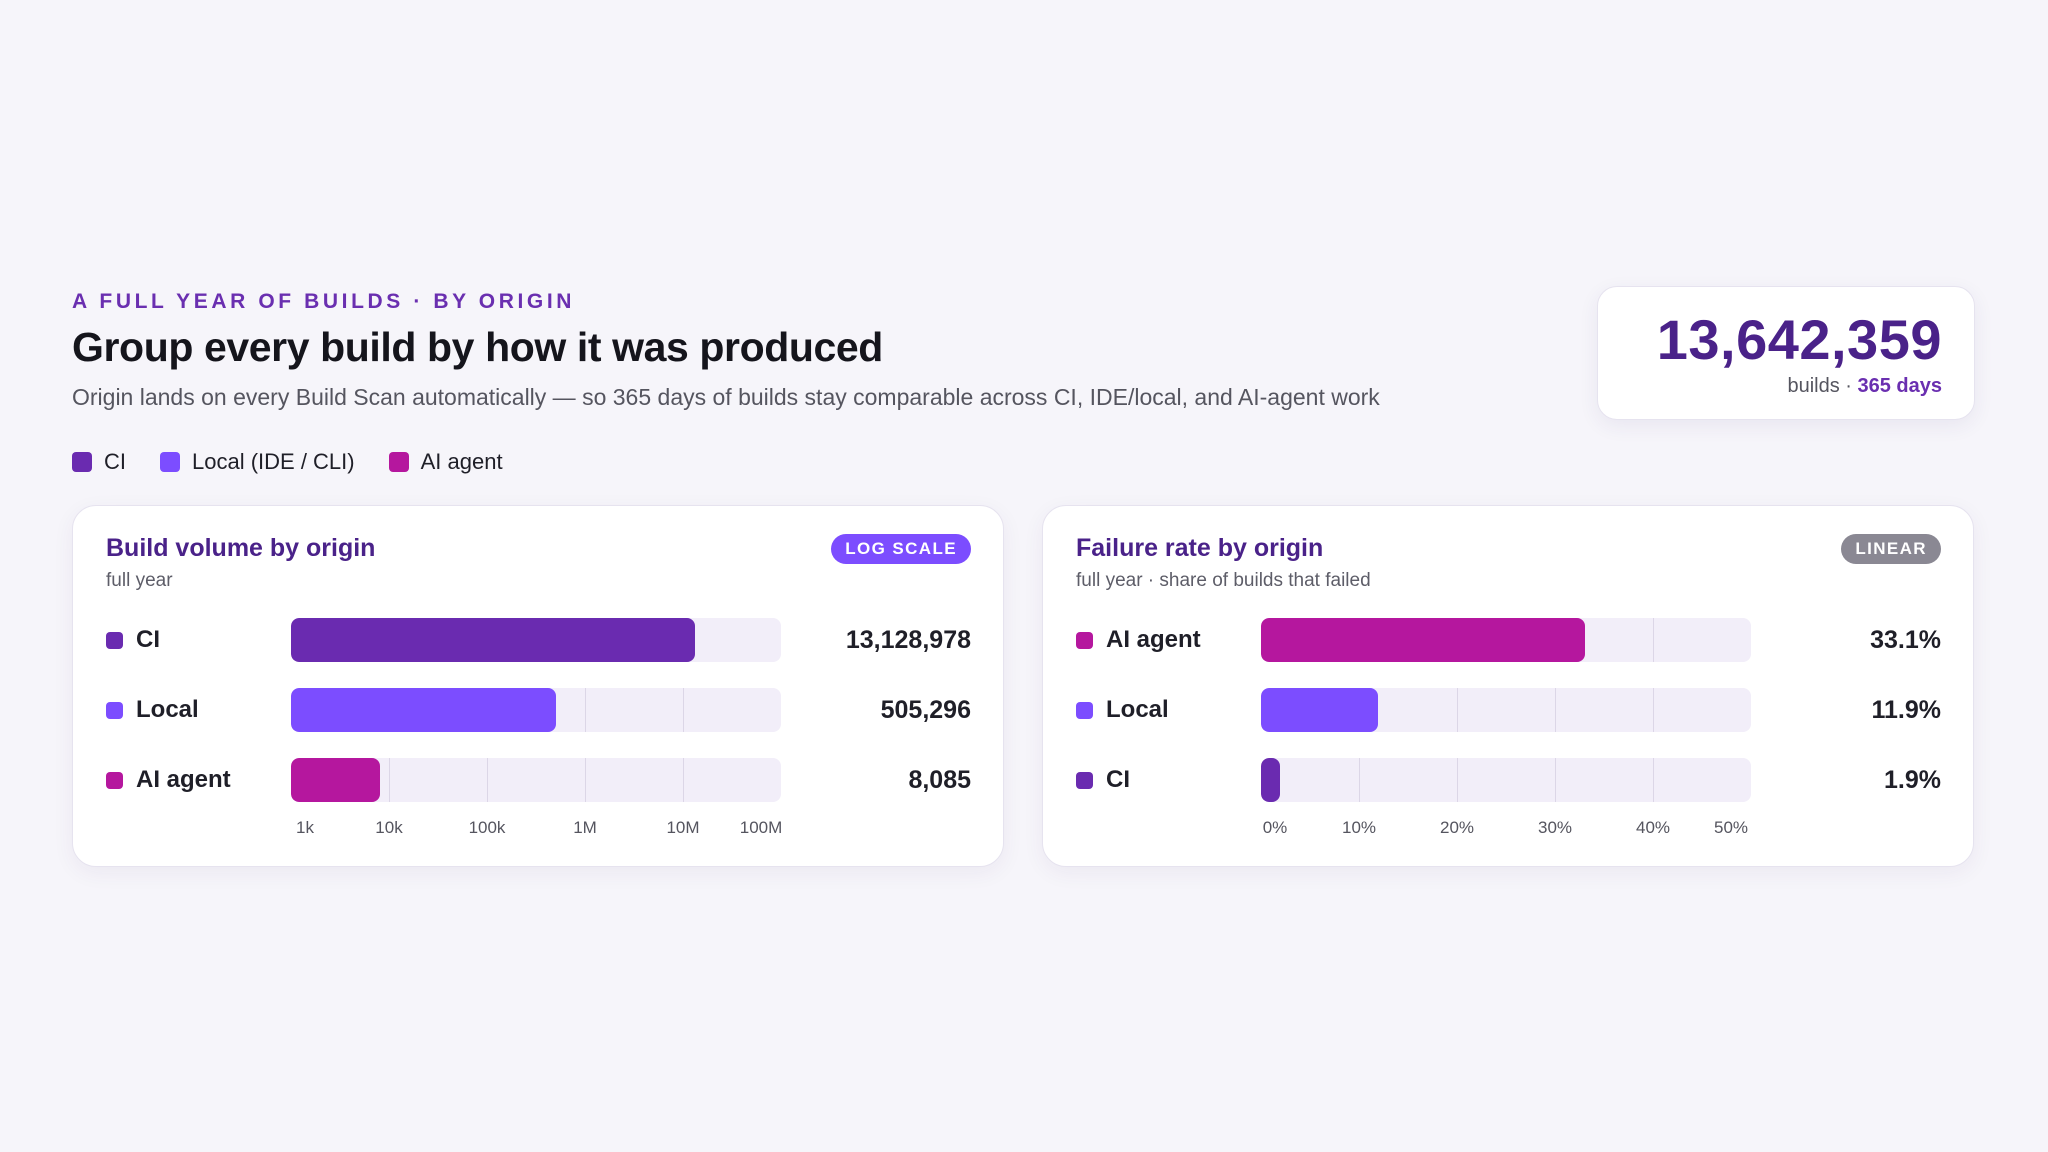  I want to click on chart-title: Build volume by origin, so click(241, 548).